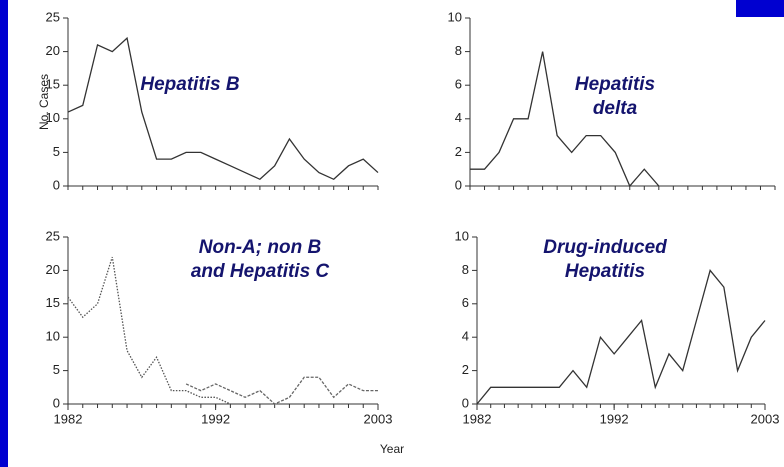 This screenshot has width=784, height=467. Describe the element at coordinates (4, 233) in the screenshot. I see `side-bar` at that location.